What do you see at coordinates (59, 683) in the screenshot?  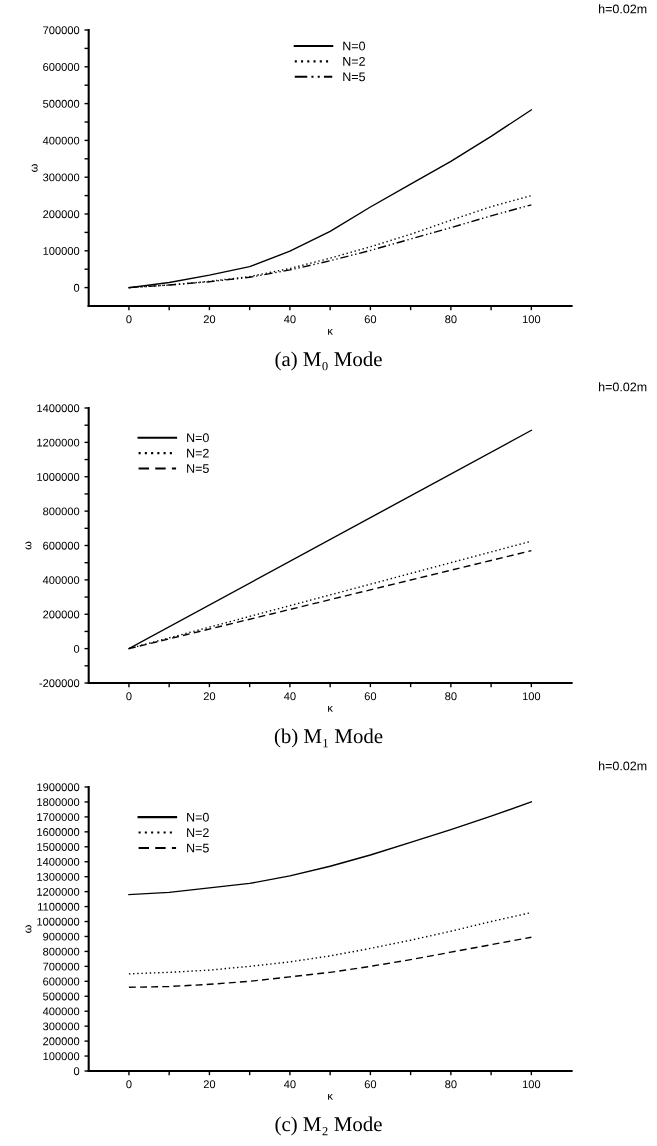 I see `y-tick-label: -200000` at bounding box center [59, 683].